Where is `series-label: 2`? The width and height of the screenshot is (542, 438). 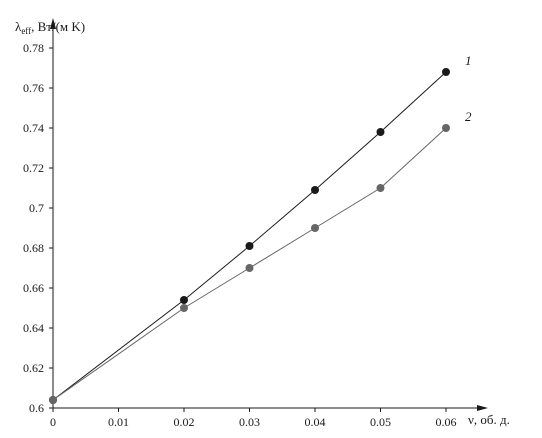 series-label: 2 is located at coordinates (468, 116).